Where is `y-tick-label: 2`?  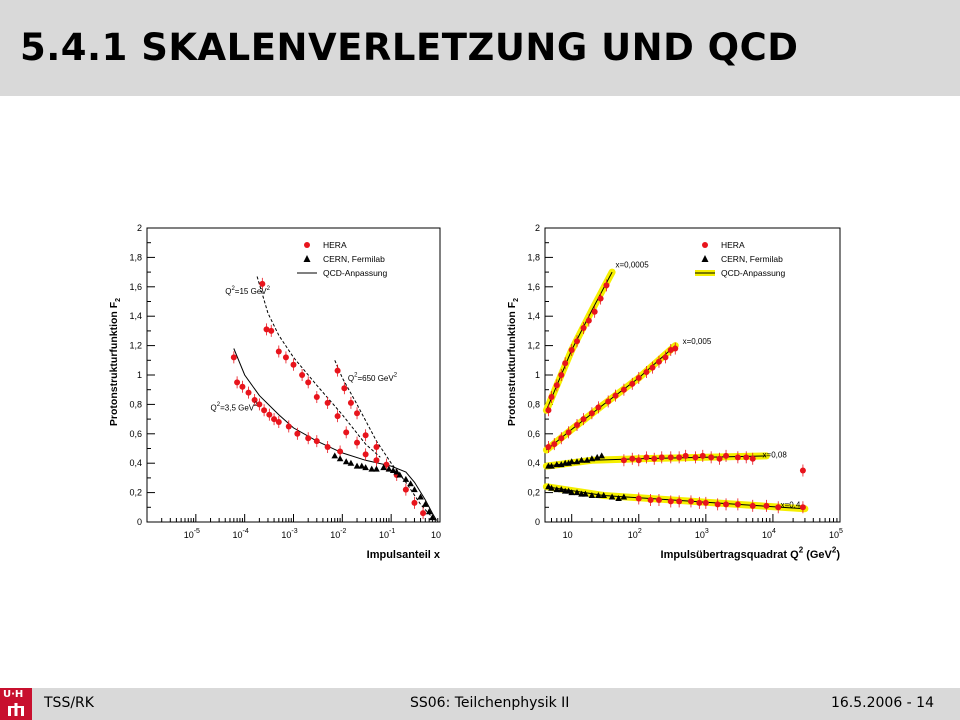 y-tick-label: 2 is located at coordinates (139, 228).